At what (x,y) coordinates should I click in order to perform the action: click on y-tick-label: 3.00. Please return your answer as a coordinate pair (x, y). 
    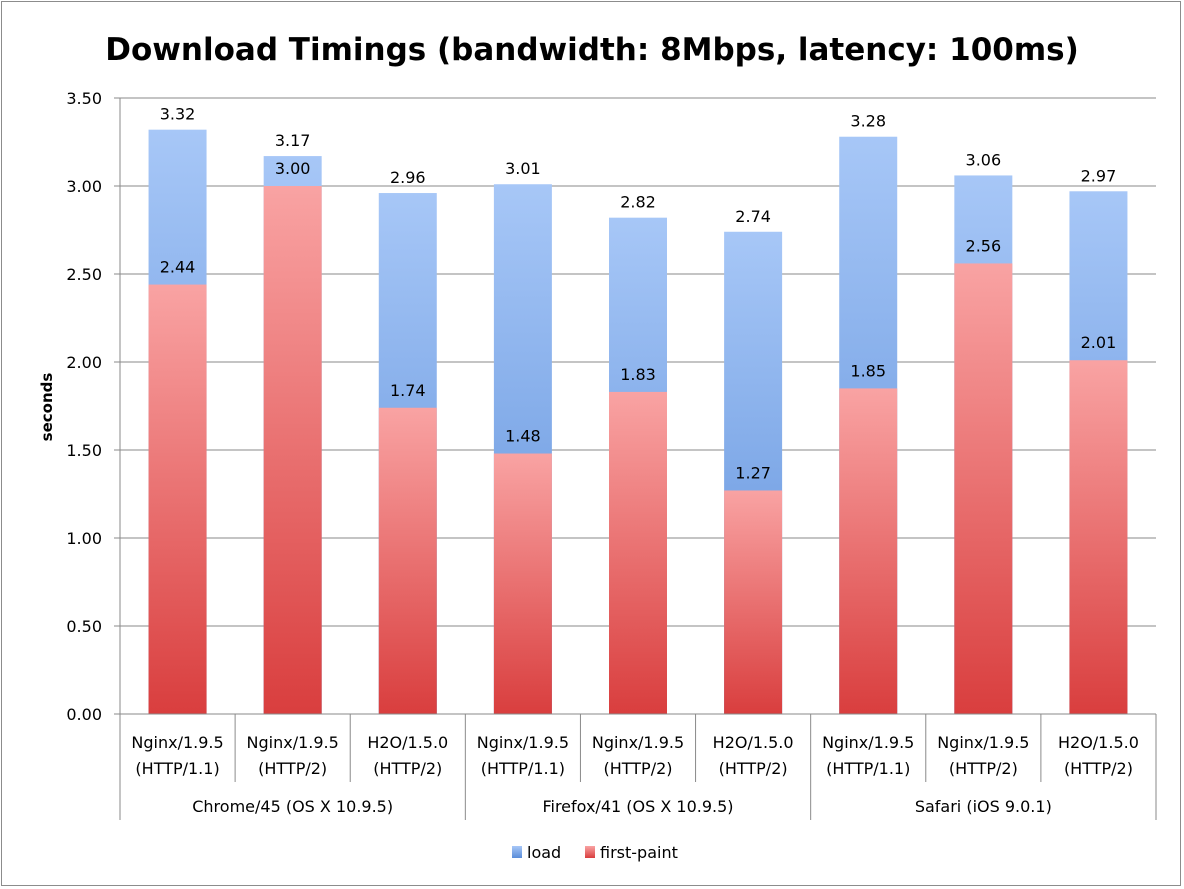
    Looking at the image, I should click on (84, 186).